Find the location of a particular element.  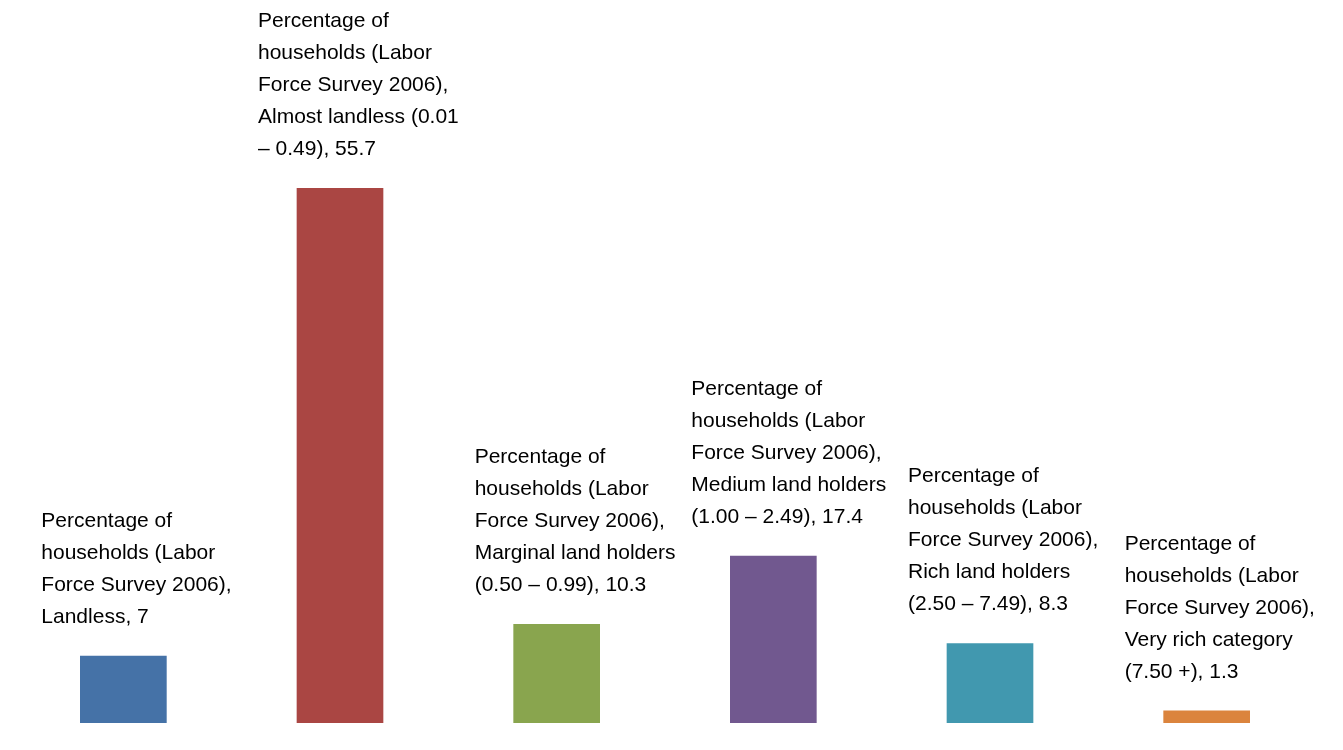

data-label: Percentage of households (Labor Force Survey 2006), Almost landless (0.01 – 0.49), 55.7 is located at coordinates (358, 83).